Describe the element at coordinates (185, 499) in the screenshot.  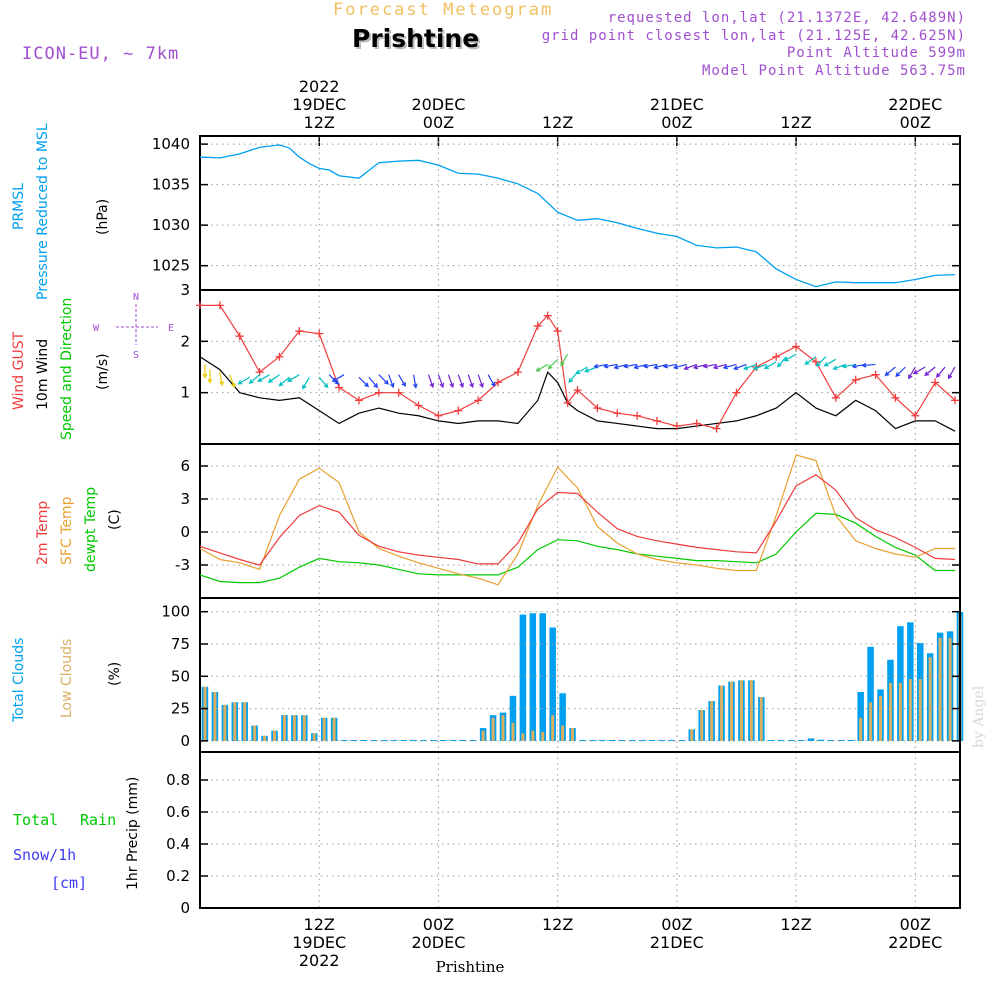
I see `y-tick-label: 3` at that location.